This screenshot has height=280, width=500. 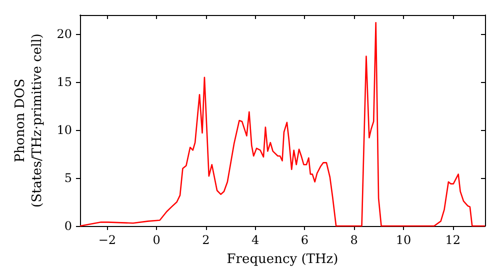 What do you see at coordinates (156, 240) in the screenshot?
I see `x-tick-label: 0` at bounding box center [156, 240].